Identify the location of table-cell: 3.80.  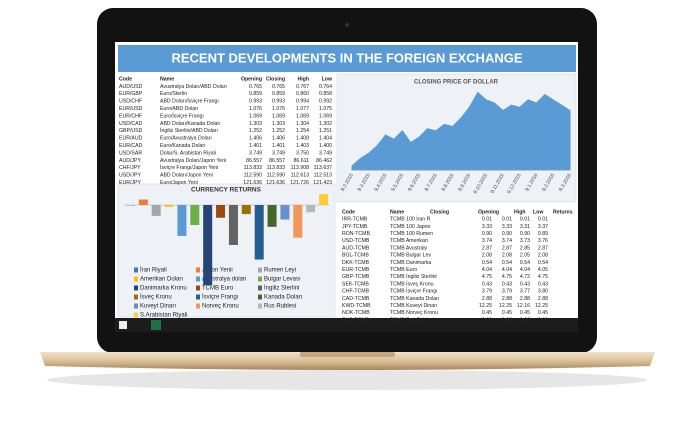
(543, 292).